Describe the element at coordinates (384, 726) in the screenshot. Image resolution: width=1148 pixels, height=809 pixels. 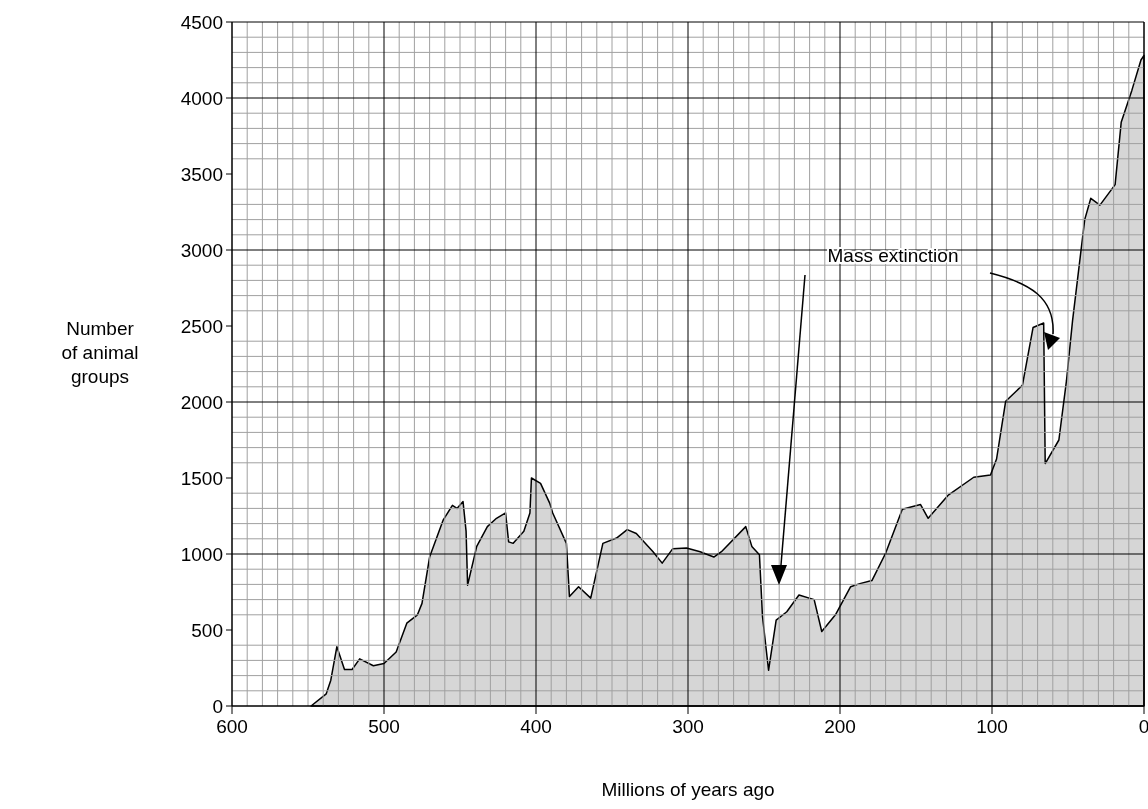
I see `x-tick-label: 500` at that location.